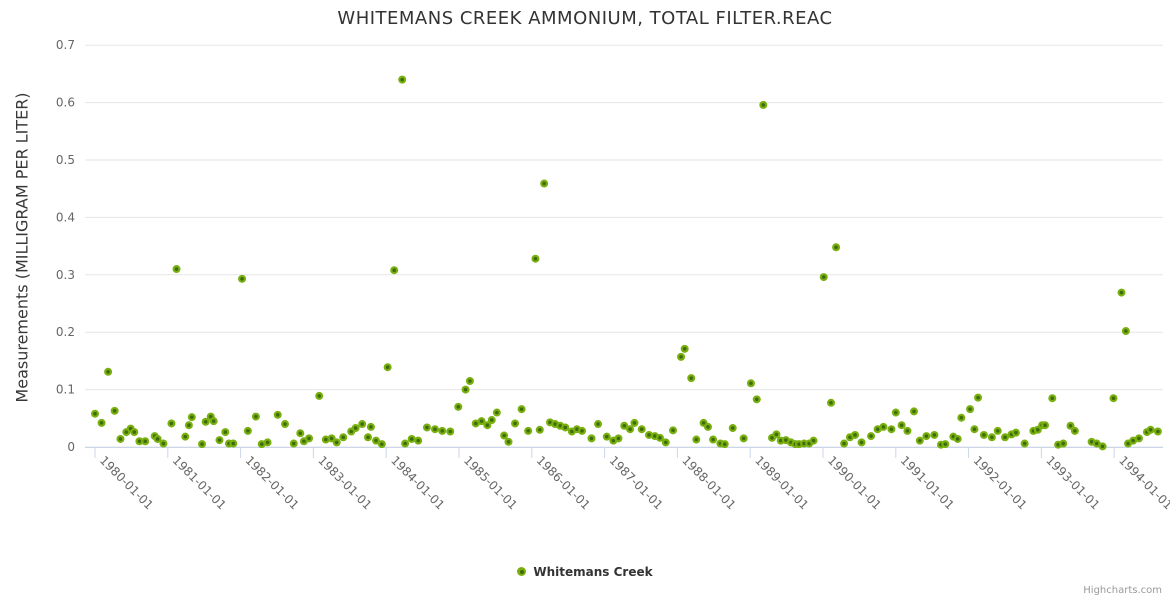 Image resolution: width=1170 pixels, height=600 pixels. I want to click on highcharts-credit: Highcharts.com, so click(1122, 590).